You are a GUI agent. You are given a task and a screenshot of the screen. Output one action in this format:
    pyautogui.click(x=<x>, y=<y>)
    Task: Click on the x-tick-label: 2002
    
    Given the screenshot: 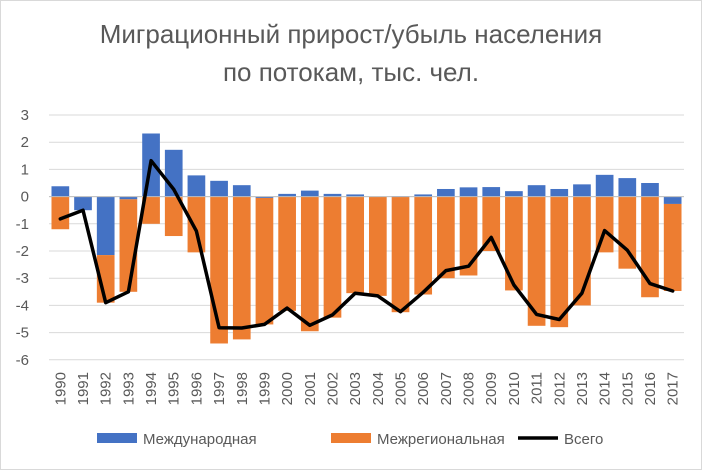 What is the action you would take?
    pyautogui.click(x=332, y=388)
    